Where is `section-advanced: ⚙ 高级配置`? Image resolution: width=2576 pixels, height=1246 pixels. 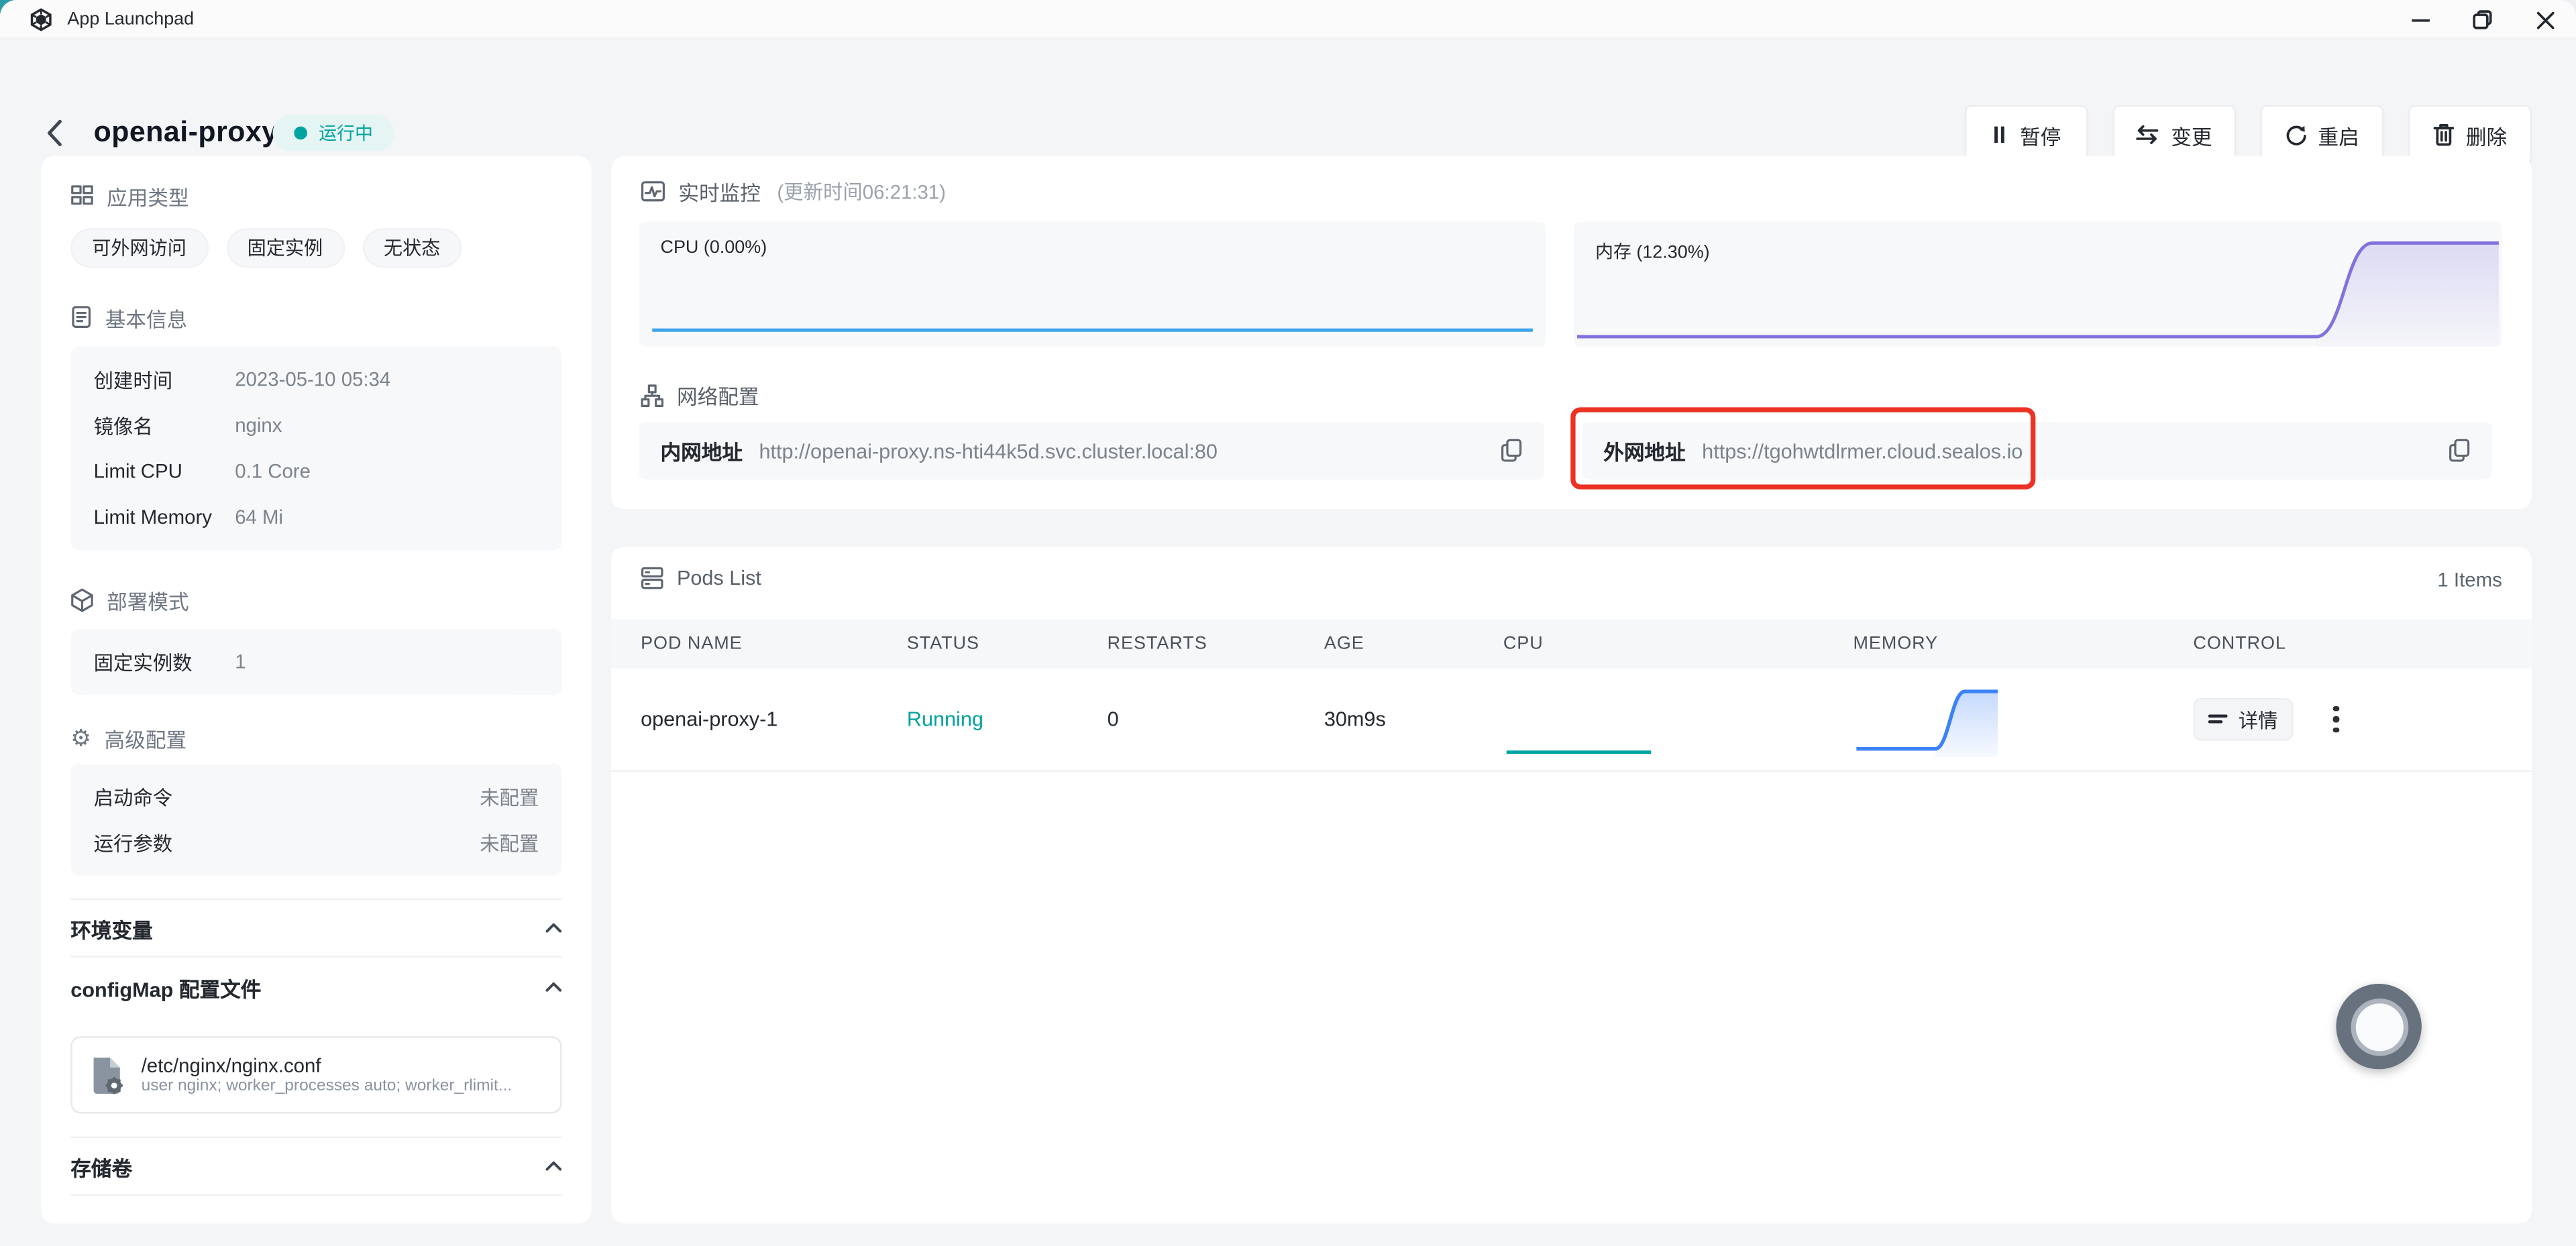 section-advanced: ⚙ 高级配置 is located at coordinates (128, 738).